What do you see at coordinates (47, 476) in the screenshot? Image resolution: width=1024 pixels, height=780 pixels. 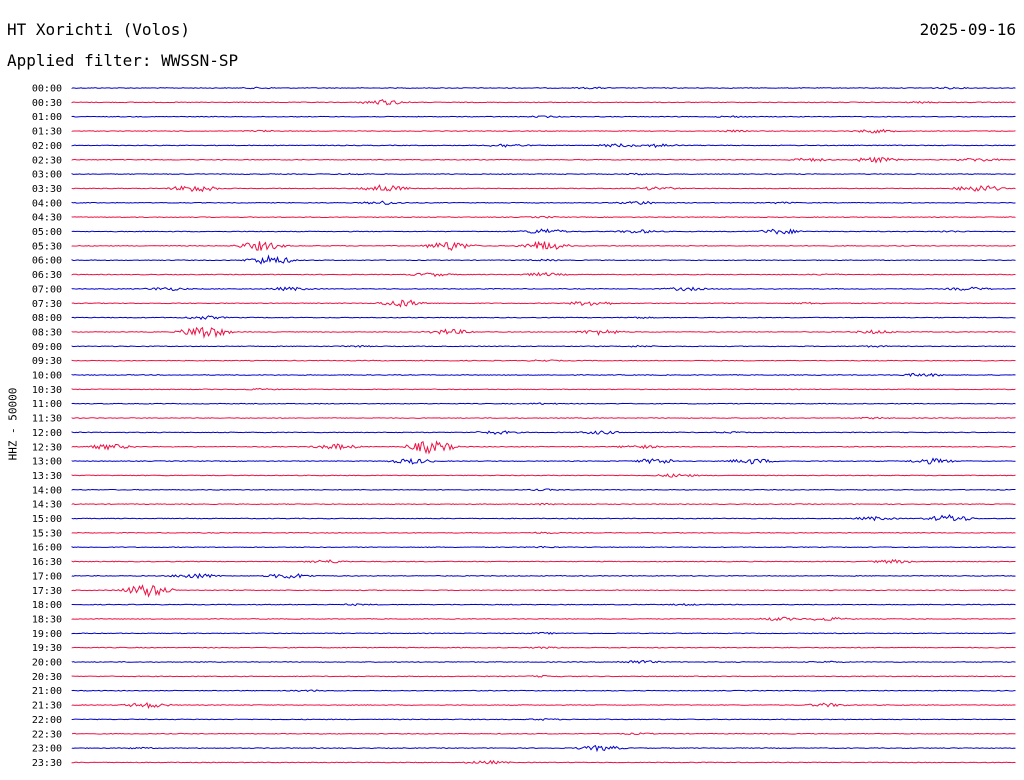 I see `time-label: 13:30` at bounding box center [47, 476].